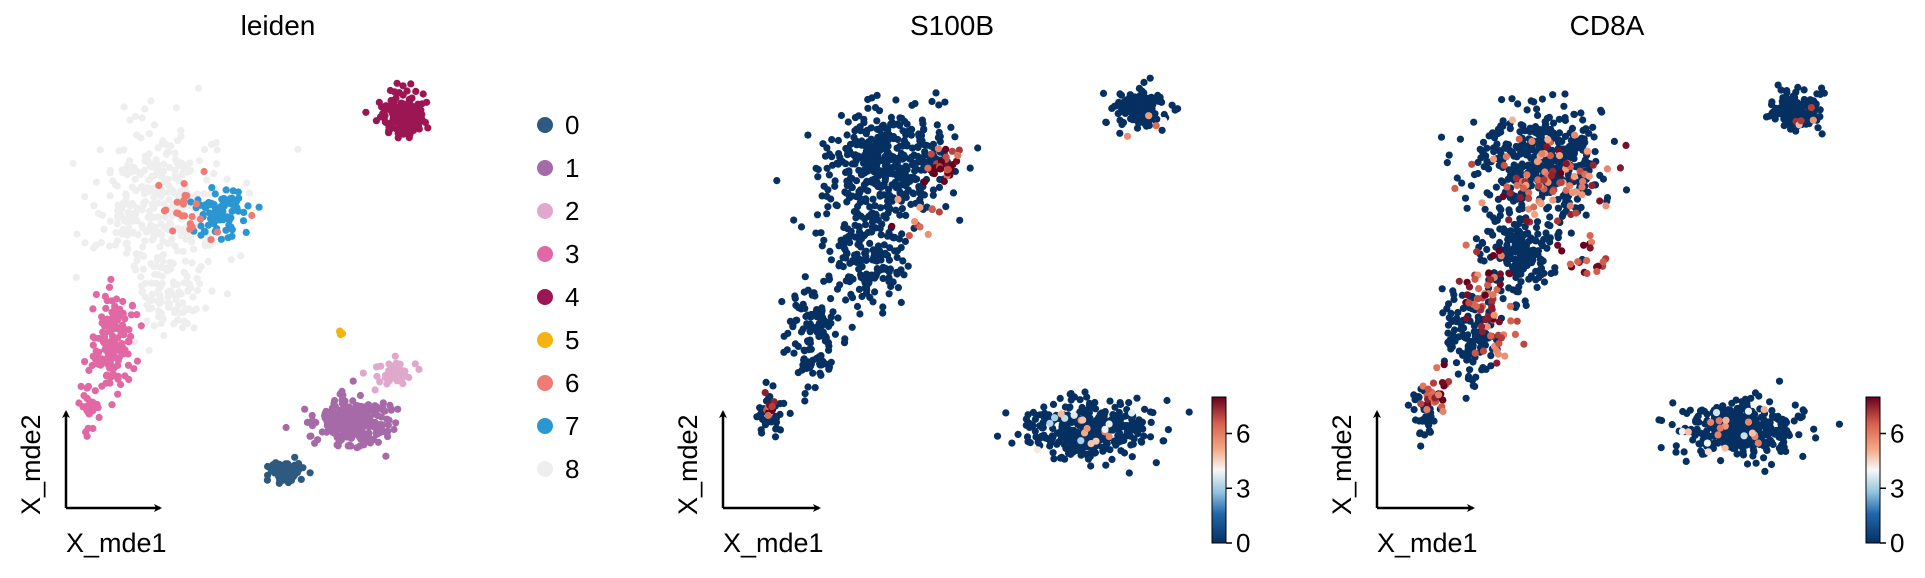  What do you see at coordinates (250, 283) in the screenshot?
I see `points-layer` at bounding box center [250, 283].